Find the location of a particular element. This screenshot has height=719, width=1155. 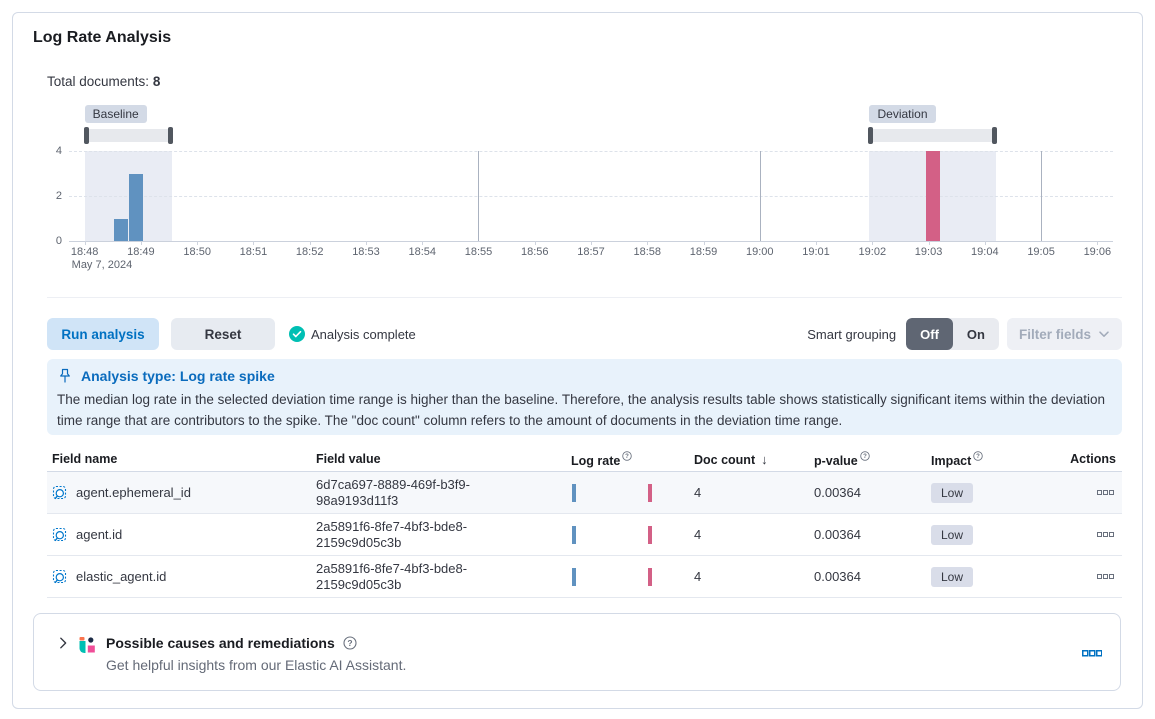

field-name: elastic_agent.id is located at coordinates (121, 576).